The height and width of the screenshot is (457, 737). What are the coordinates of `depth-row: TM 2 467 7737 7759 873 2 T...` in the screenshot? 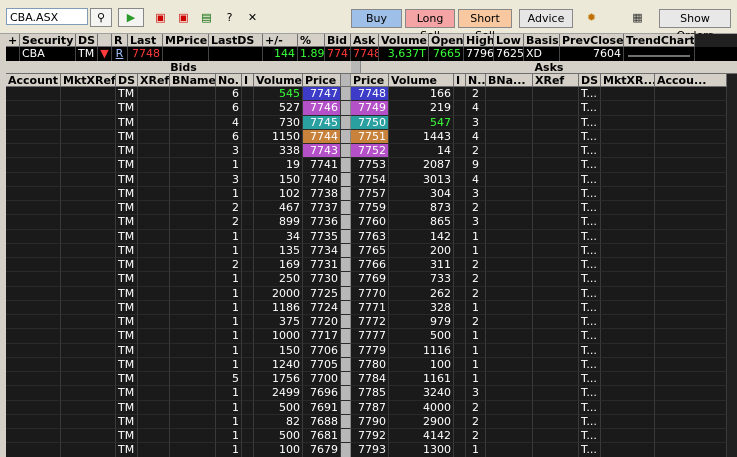 It's located at (371, 208).